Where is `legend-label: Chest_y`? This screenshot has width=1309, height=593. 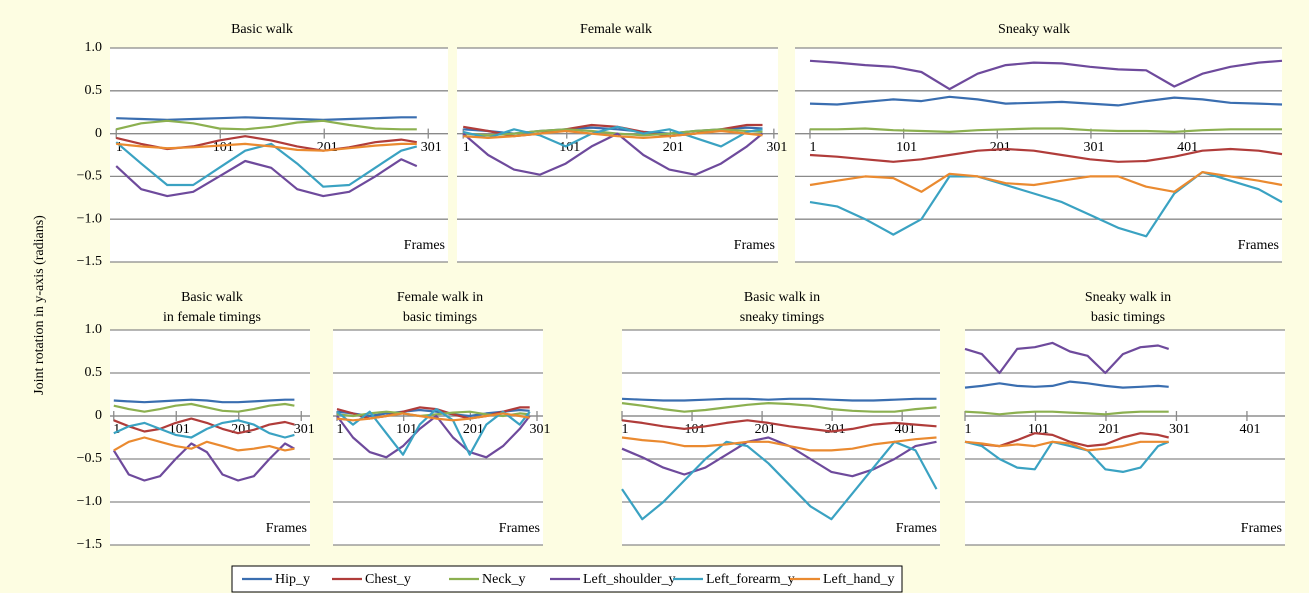 legend-label: Chest_y is located at coordinates (388, 579).